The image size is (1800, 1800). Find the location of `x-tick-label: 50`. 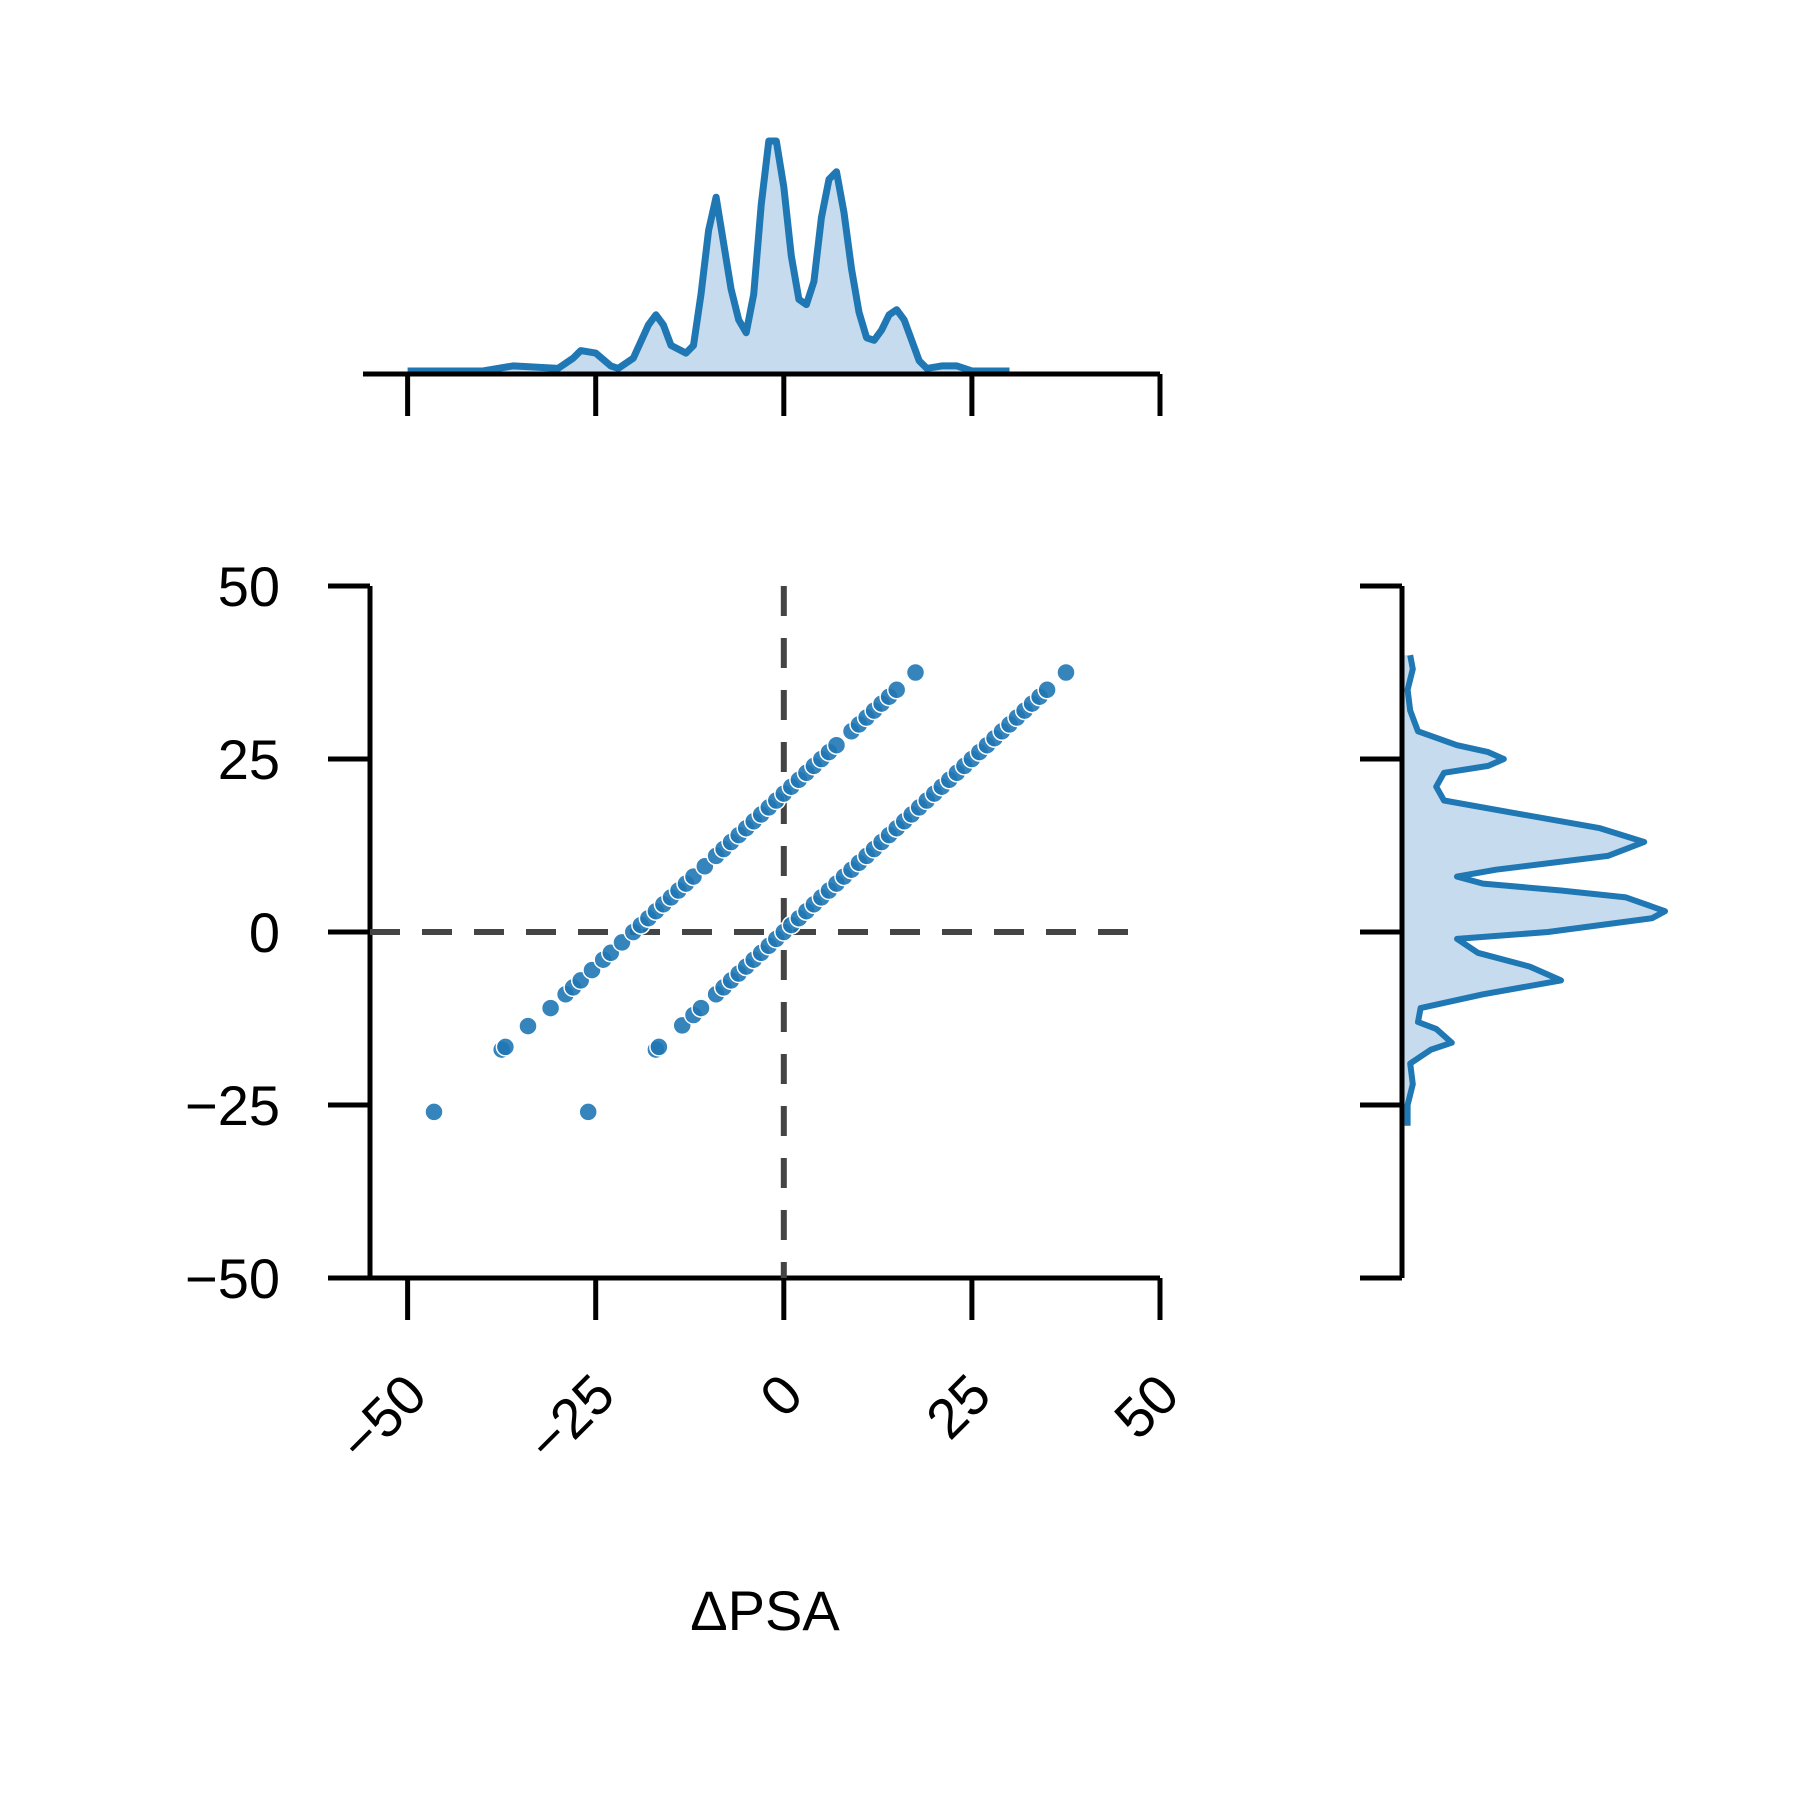

x-tick-label: 50 is located at coordinates (1146, 1406).